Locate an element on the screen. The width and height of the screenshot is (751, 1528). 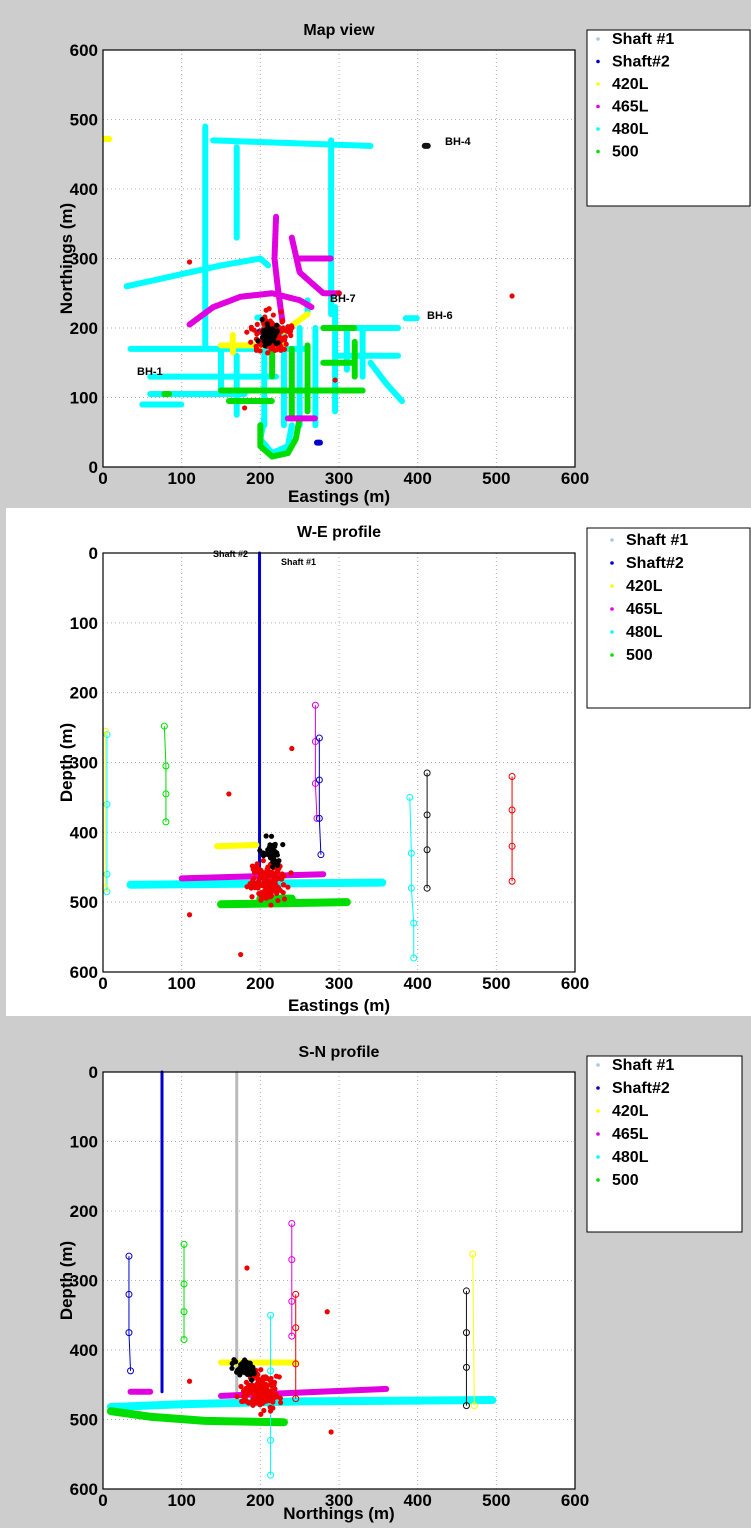
y-tick-label: 200 is located at coordinates (84, 328).